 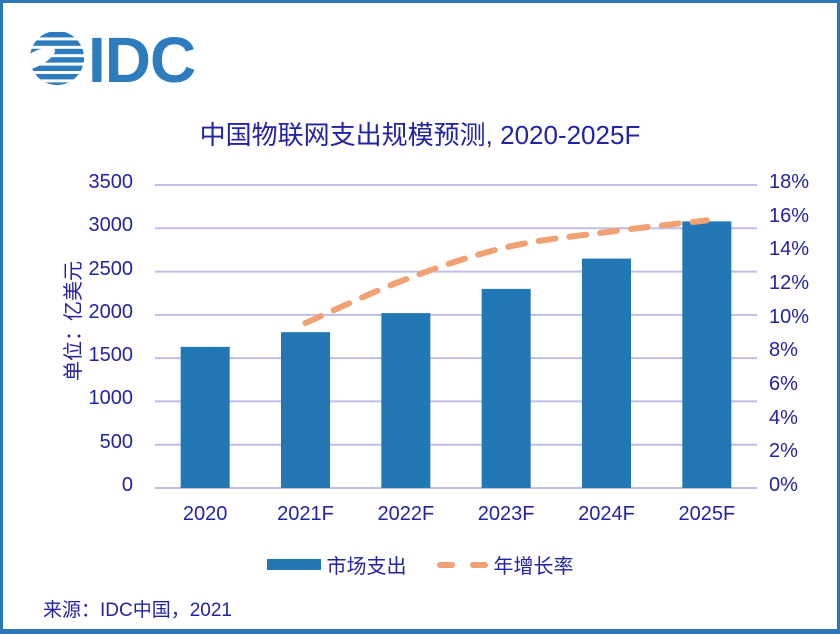 I want to click on bar-2021F, so click(x=305, y=410).